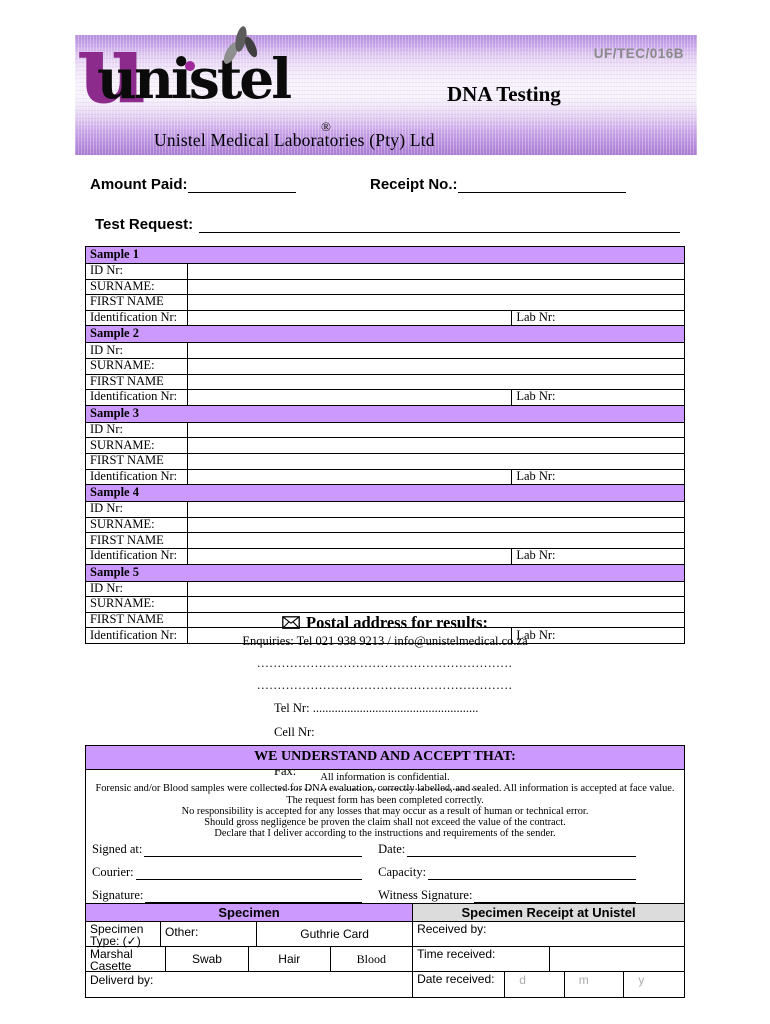 The height and width of the screenshot is (1024, 770). What do you see at coordinates (638, 53) in the screenshot?
I see `form-code: UF/TEC/016B` at bounding box center [638, 53].